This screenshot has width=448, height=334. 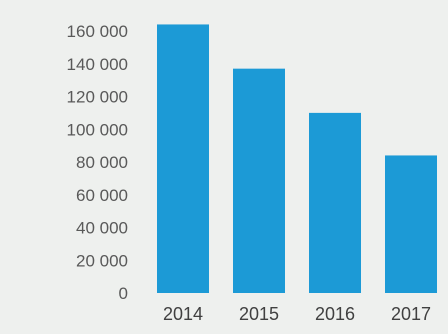 What do you see at coordinates (411, 314) in the screenshot?
I see `x-category-label: 2017` at bounding box center [411, 314].